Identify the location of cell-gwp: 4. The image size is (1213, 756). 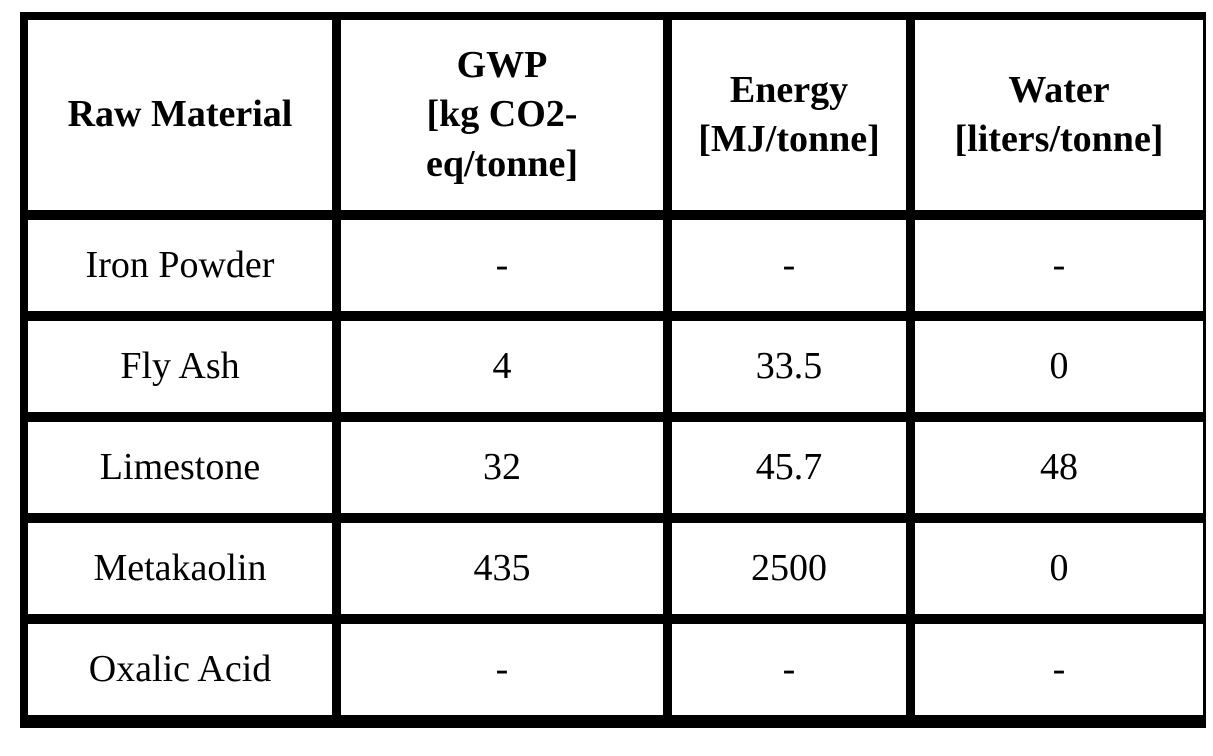
(502, 366).